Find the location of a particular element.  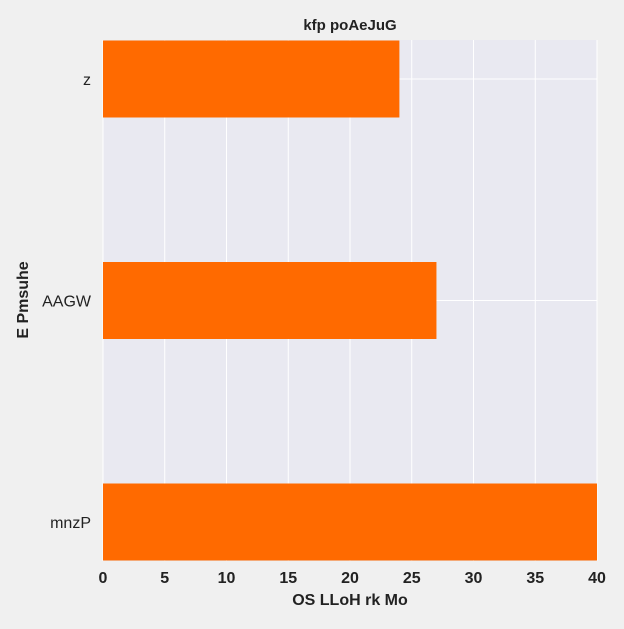

x-tick-label: 20 is located at coordinates (350, 578).